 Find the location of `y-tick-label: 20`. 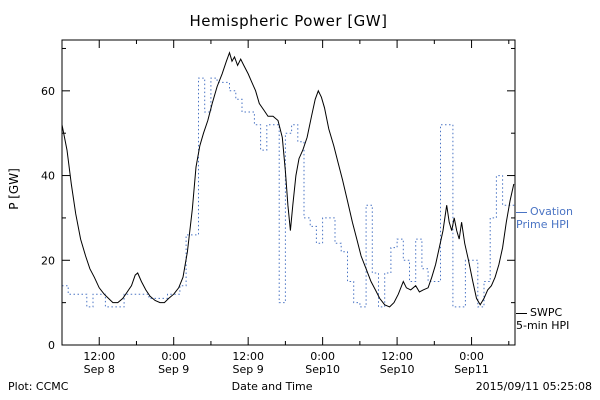

y-tick-label: 20 is located at coordinates (48, 260).